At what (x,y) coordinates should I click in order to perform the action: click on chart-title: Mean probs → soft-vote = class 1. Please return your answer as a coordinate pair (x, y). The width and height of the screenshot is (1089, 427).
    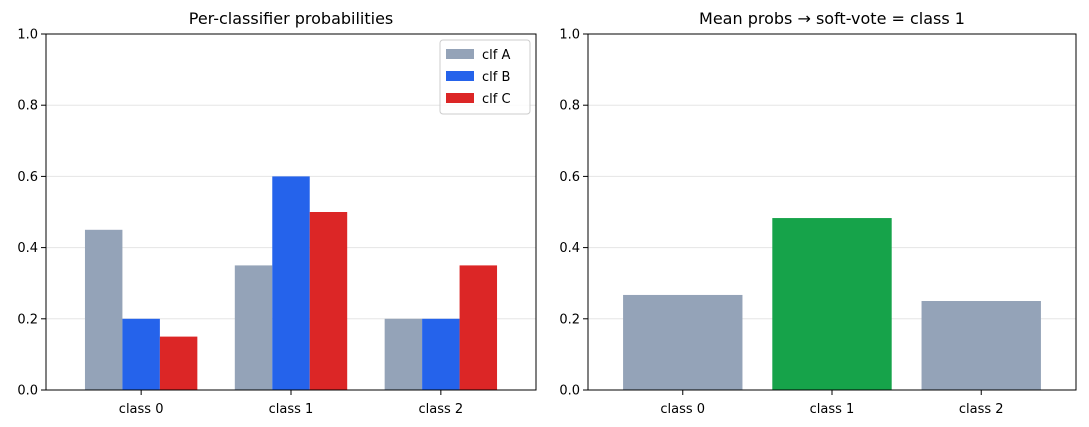
    Looking at the image, I should click on (832, 18).